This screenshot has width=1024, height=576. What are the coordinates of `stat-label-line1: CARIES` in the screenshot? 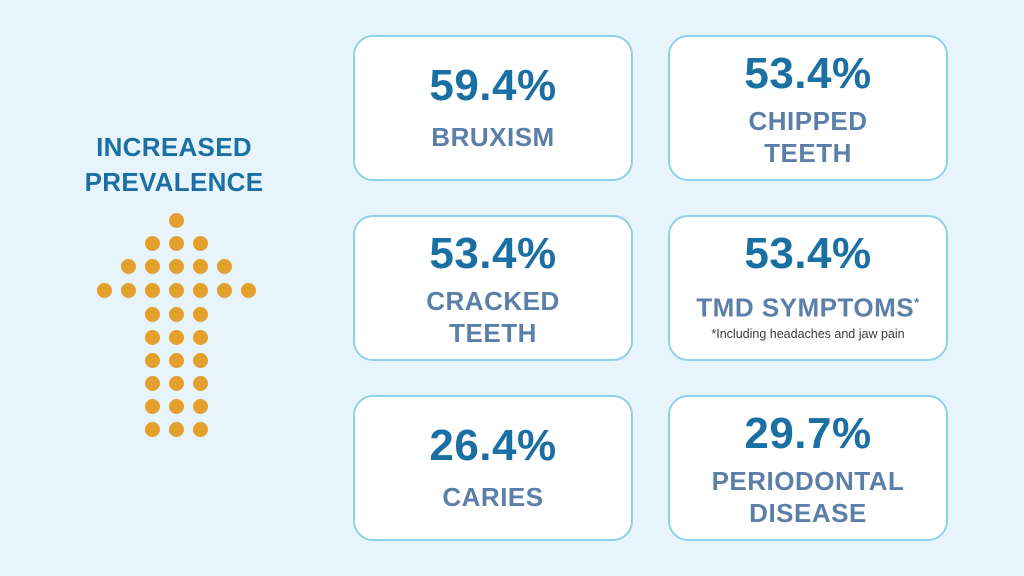 It's located at (493, 497).